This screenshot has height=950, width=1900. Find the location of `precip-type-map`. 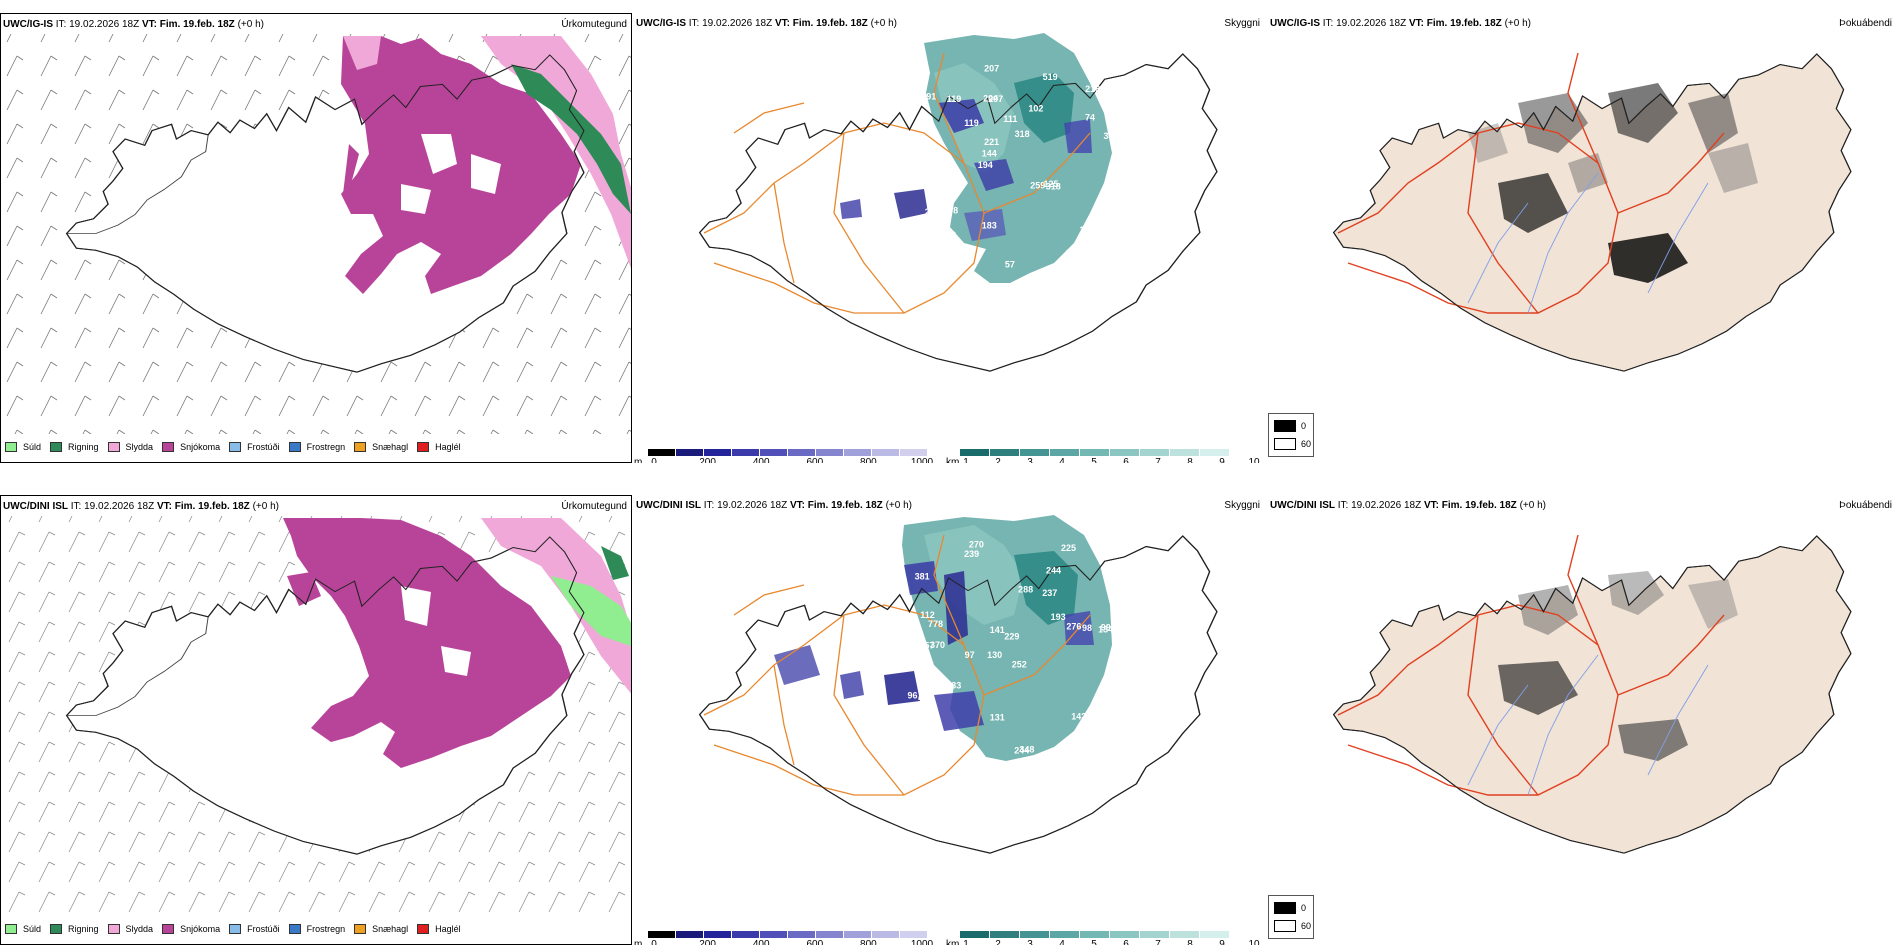

precip-type-map is located at coordinates (316, 234).